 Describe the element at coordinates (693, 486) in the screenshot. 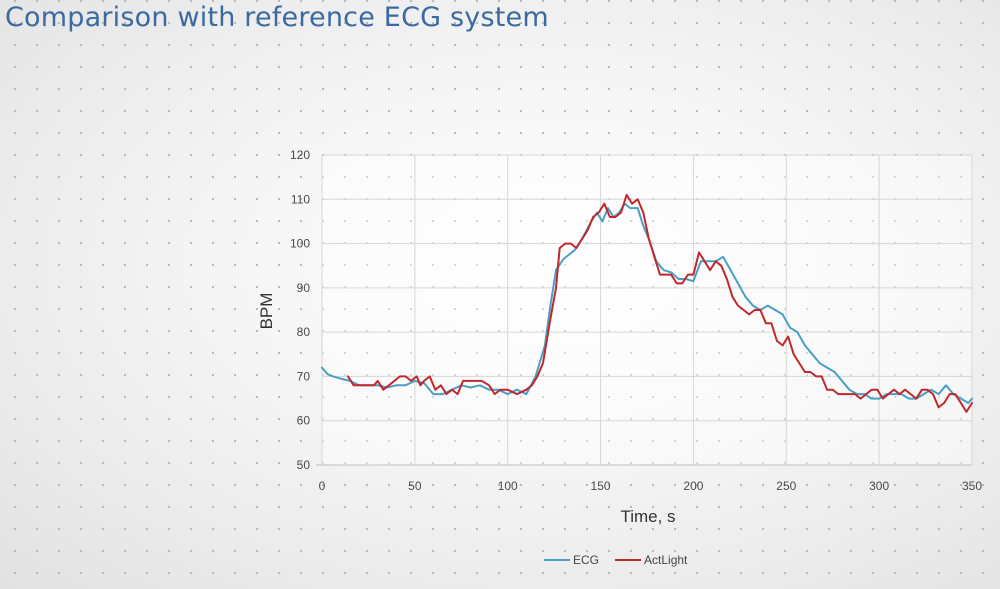

I see `x-tick-label: 200` at that location.